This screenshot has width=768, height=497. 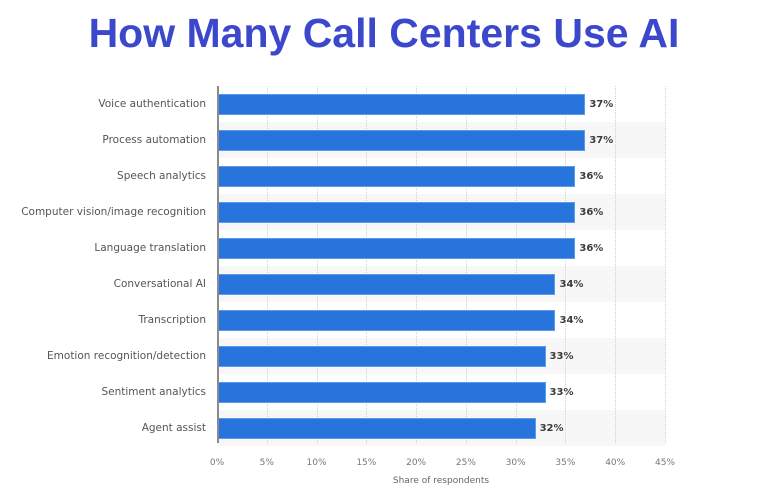 I want to click on x-tick-label: 5%, so click(x=266, y=463).